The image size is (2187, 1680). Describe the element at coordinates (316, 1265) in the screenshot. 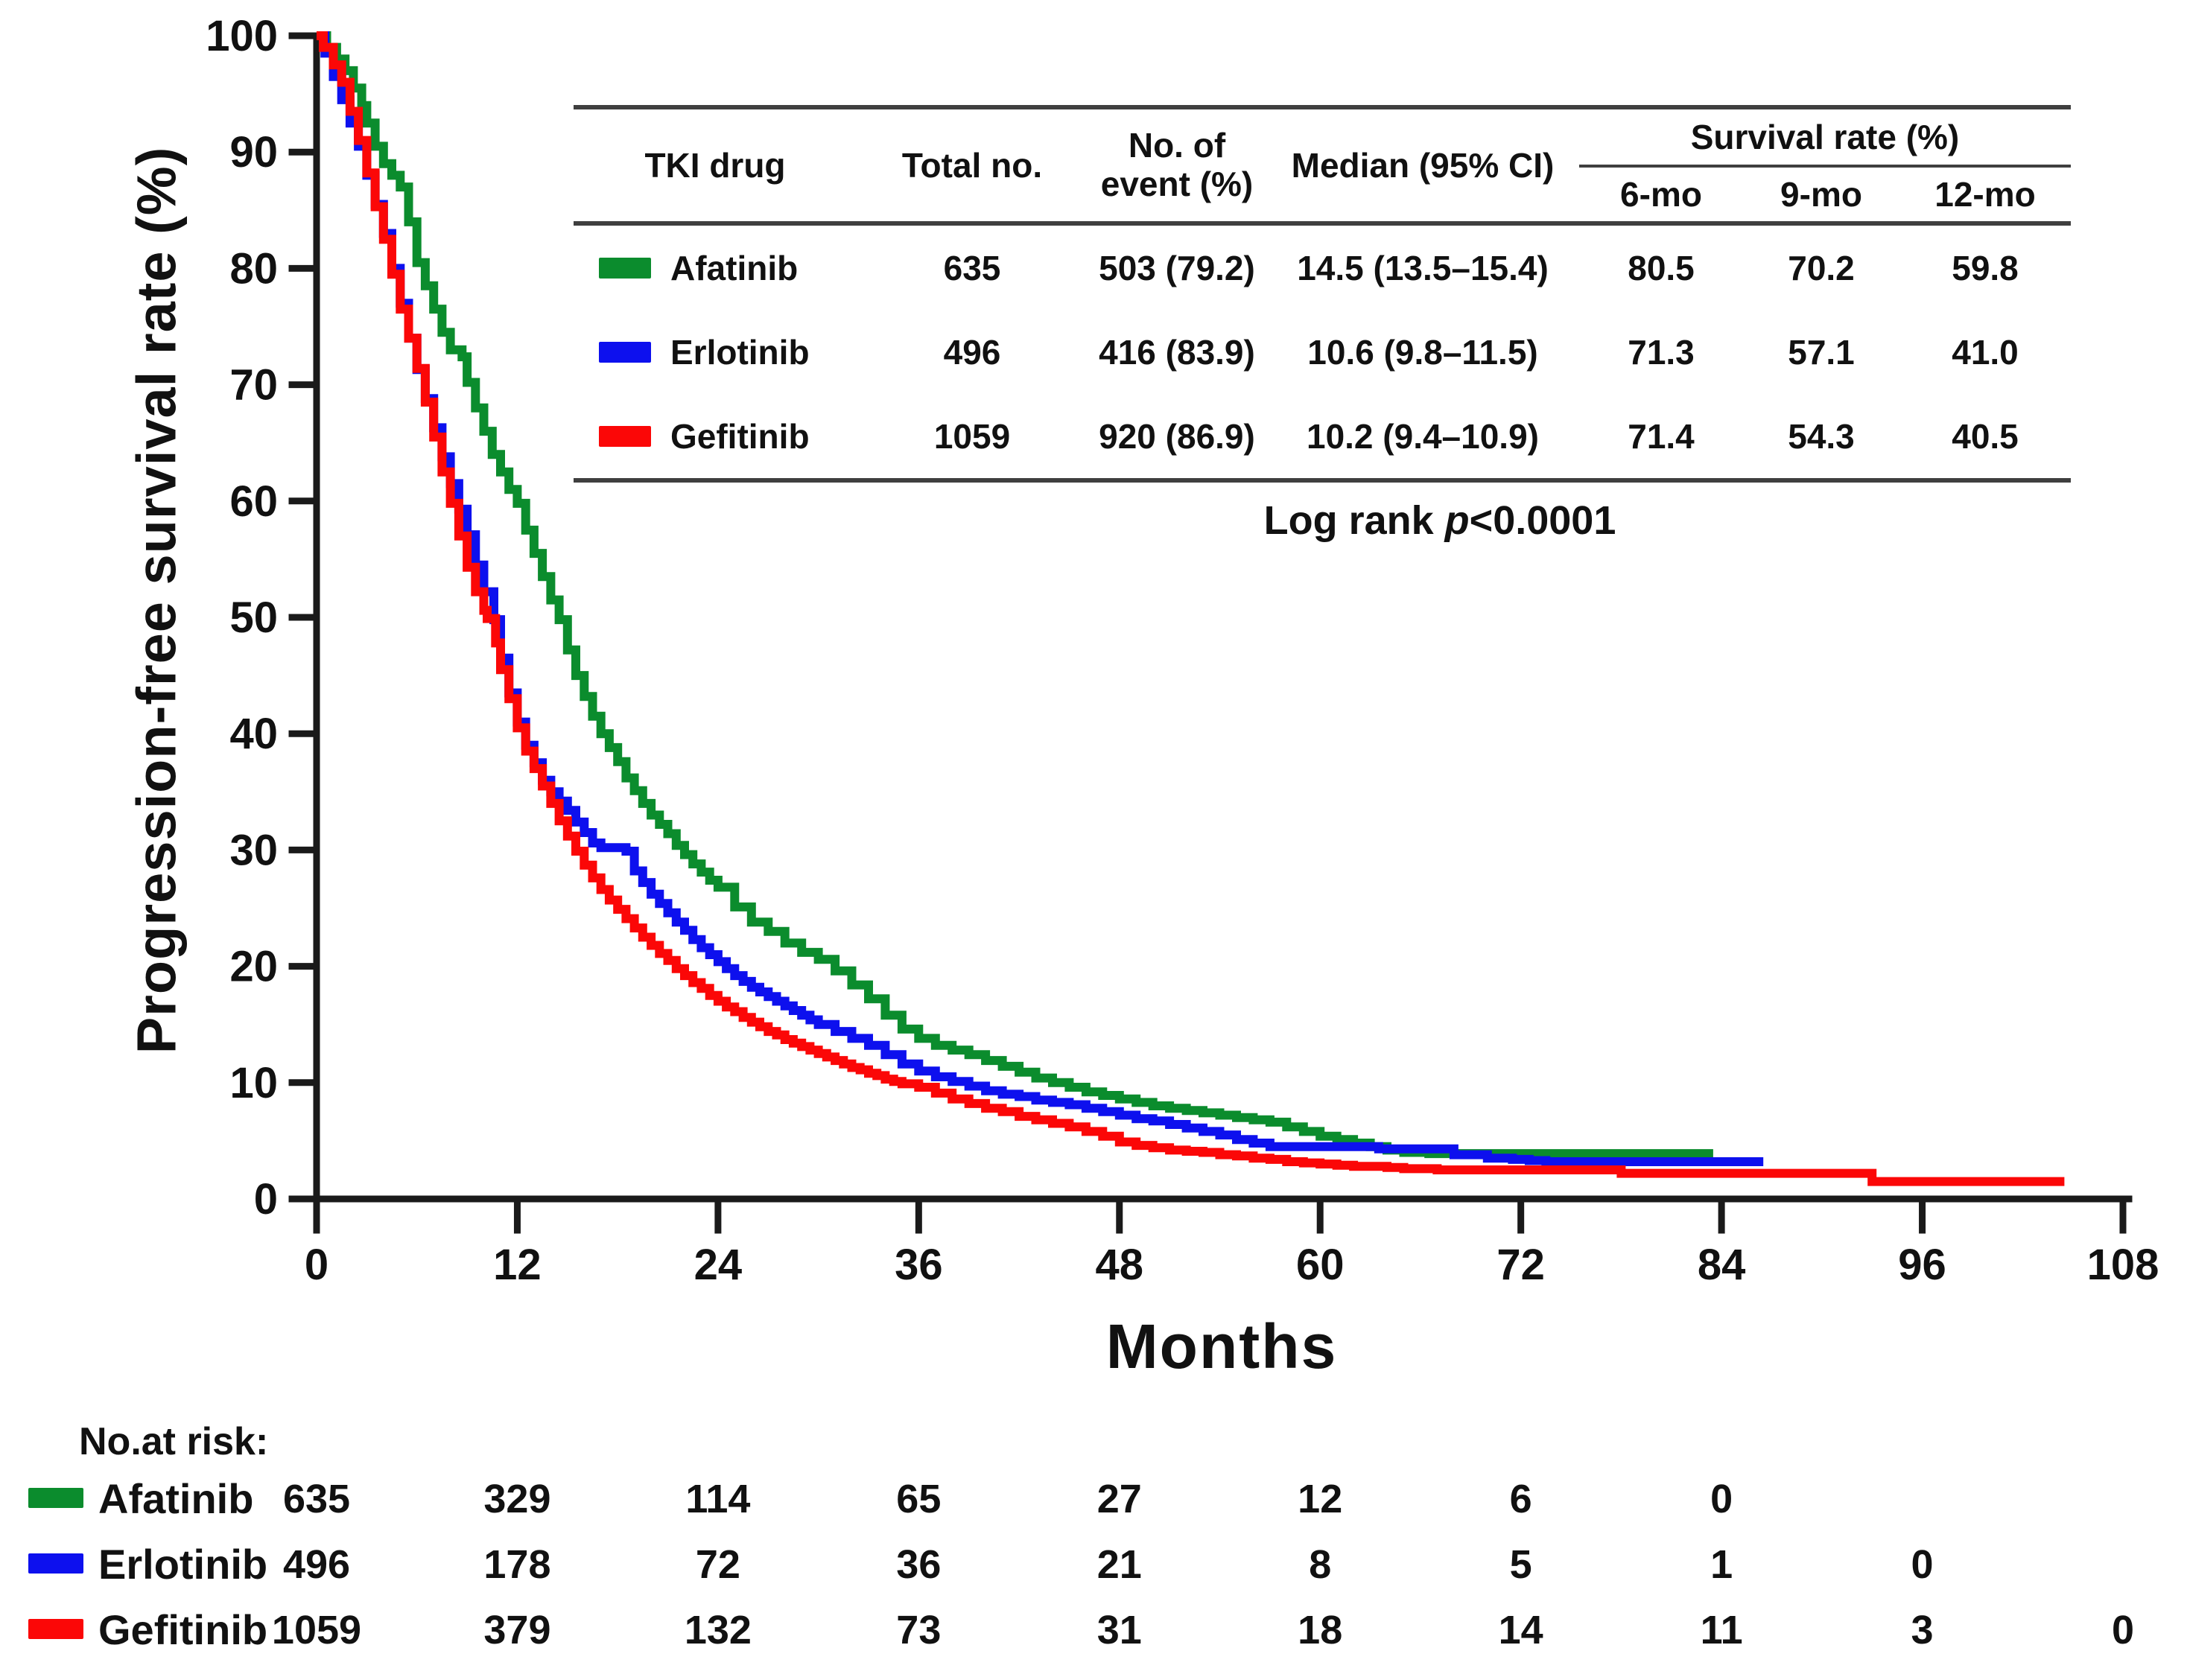

I see `x-tick-label: 0` at that location.